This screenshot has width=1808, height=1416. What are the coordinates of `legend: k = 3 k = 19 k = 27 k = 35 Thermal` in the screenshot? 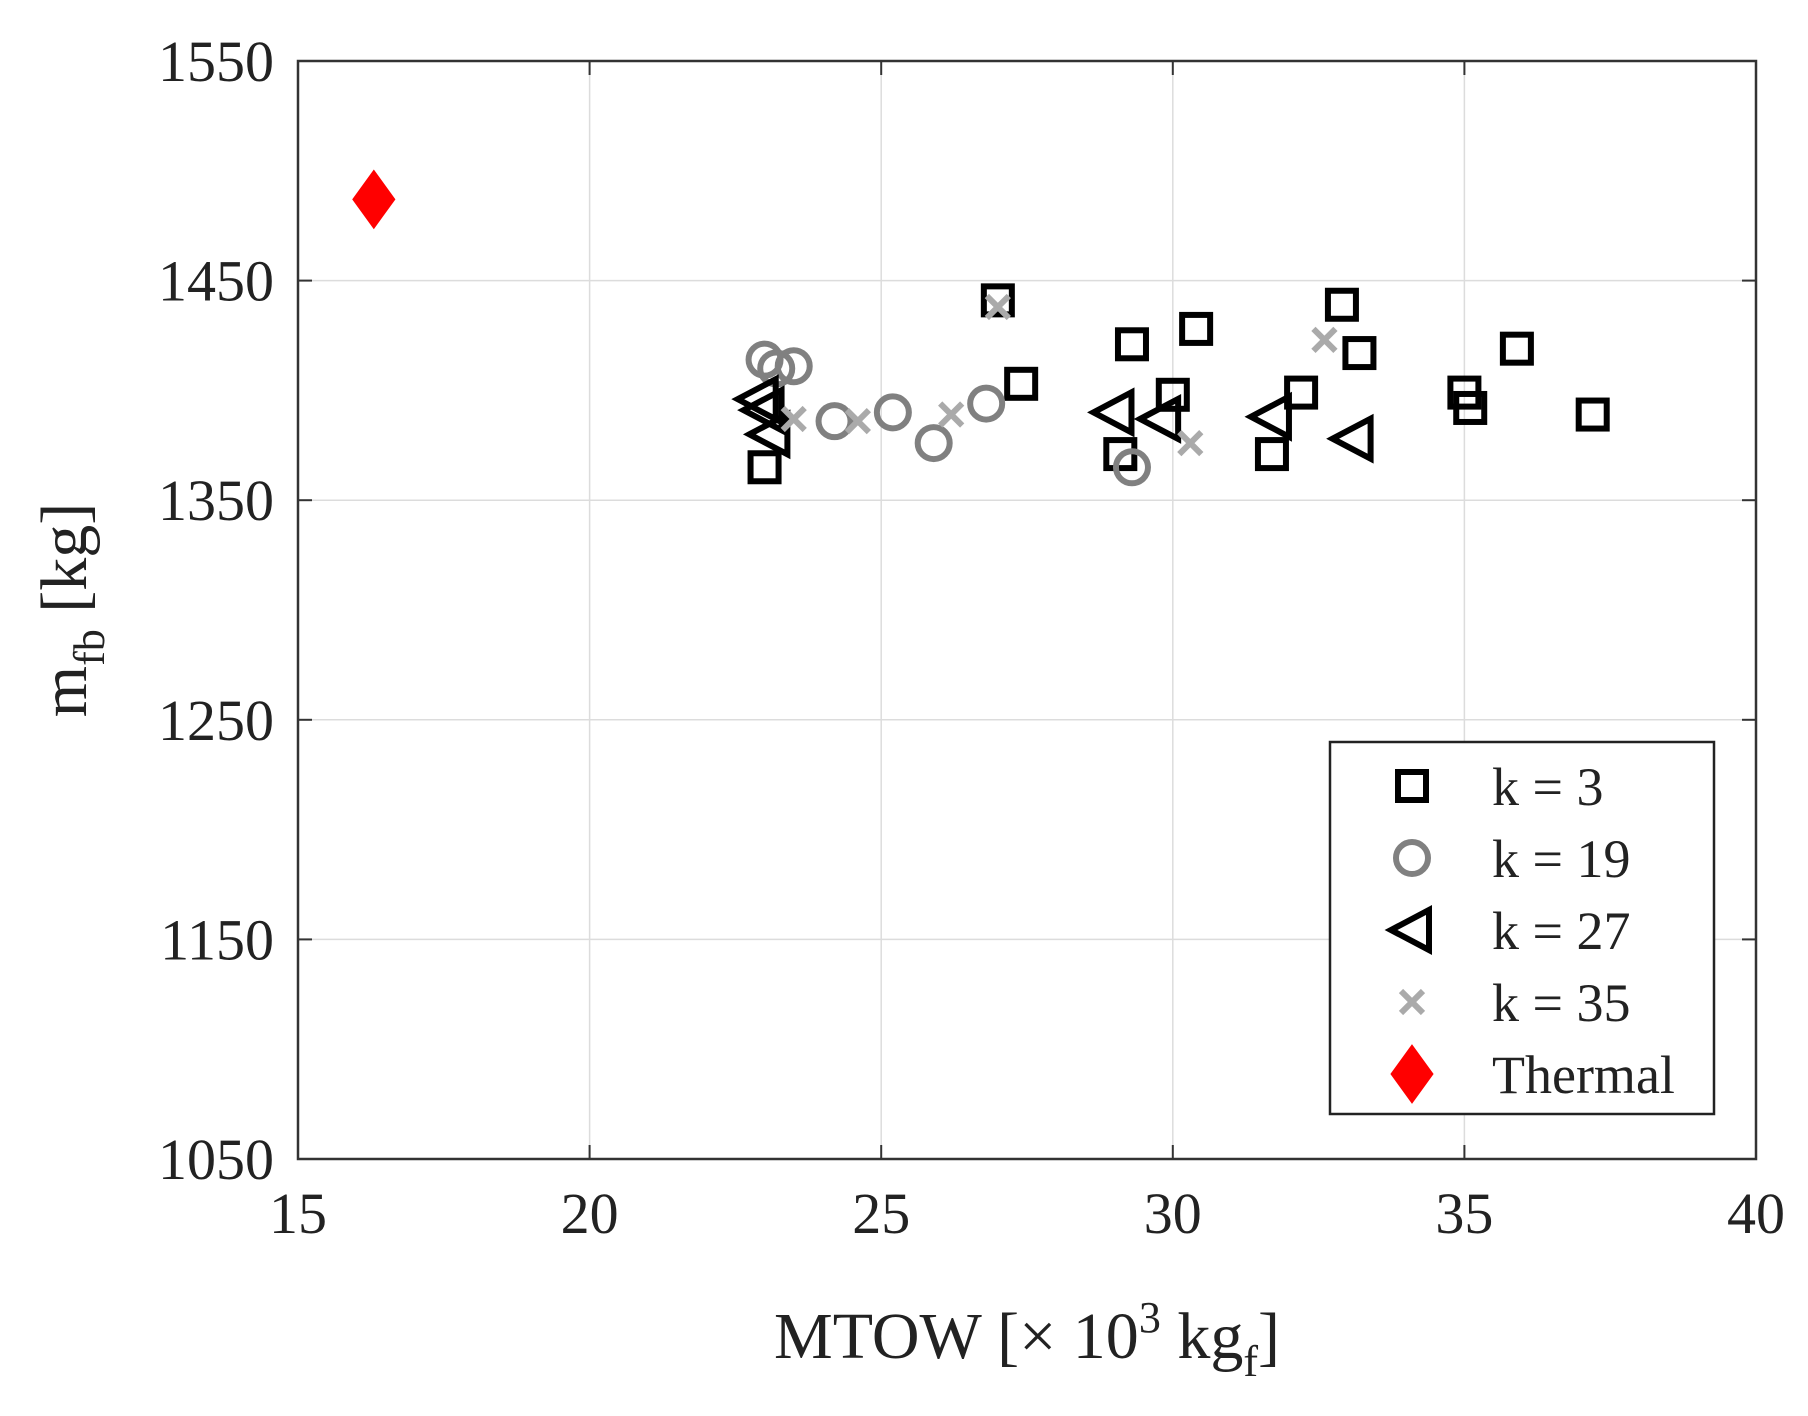 It's located at (1522, 928).